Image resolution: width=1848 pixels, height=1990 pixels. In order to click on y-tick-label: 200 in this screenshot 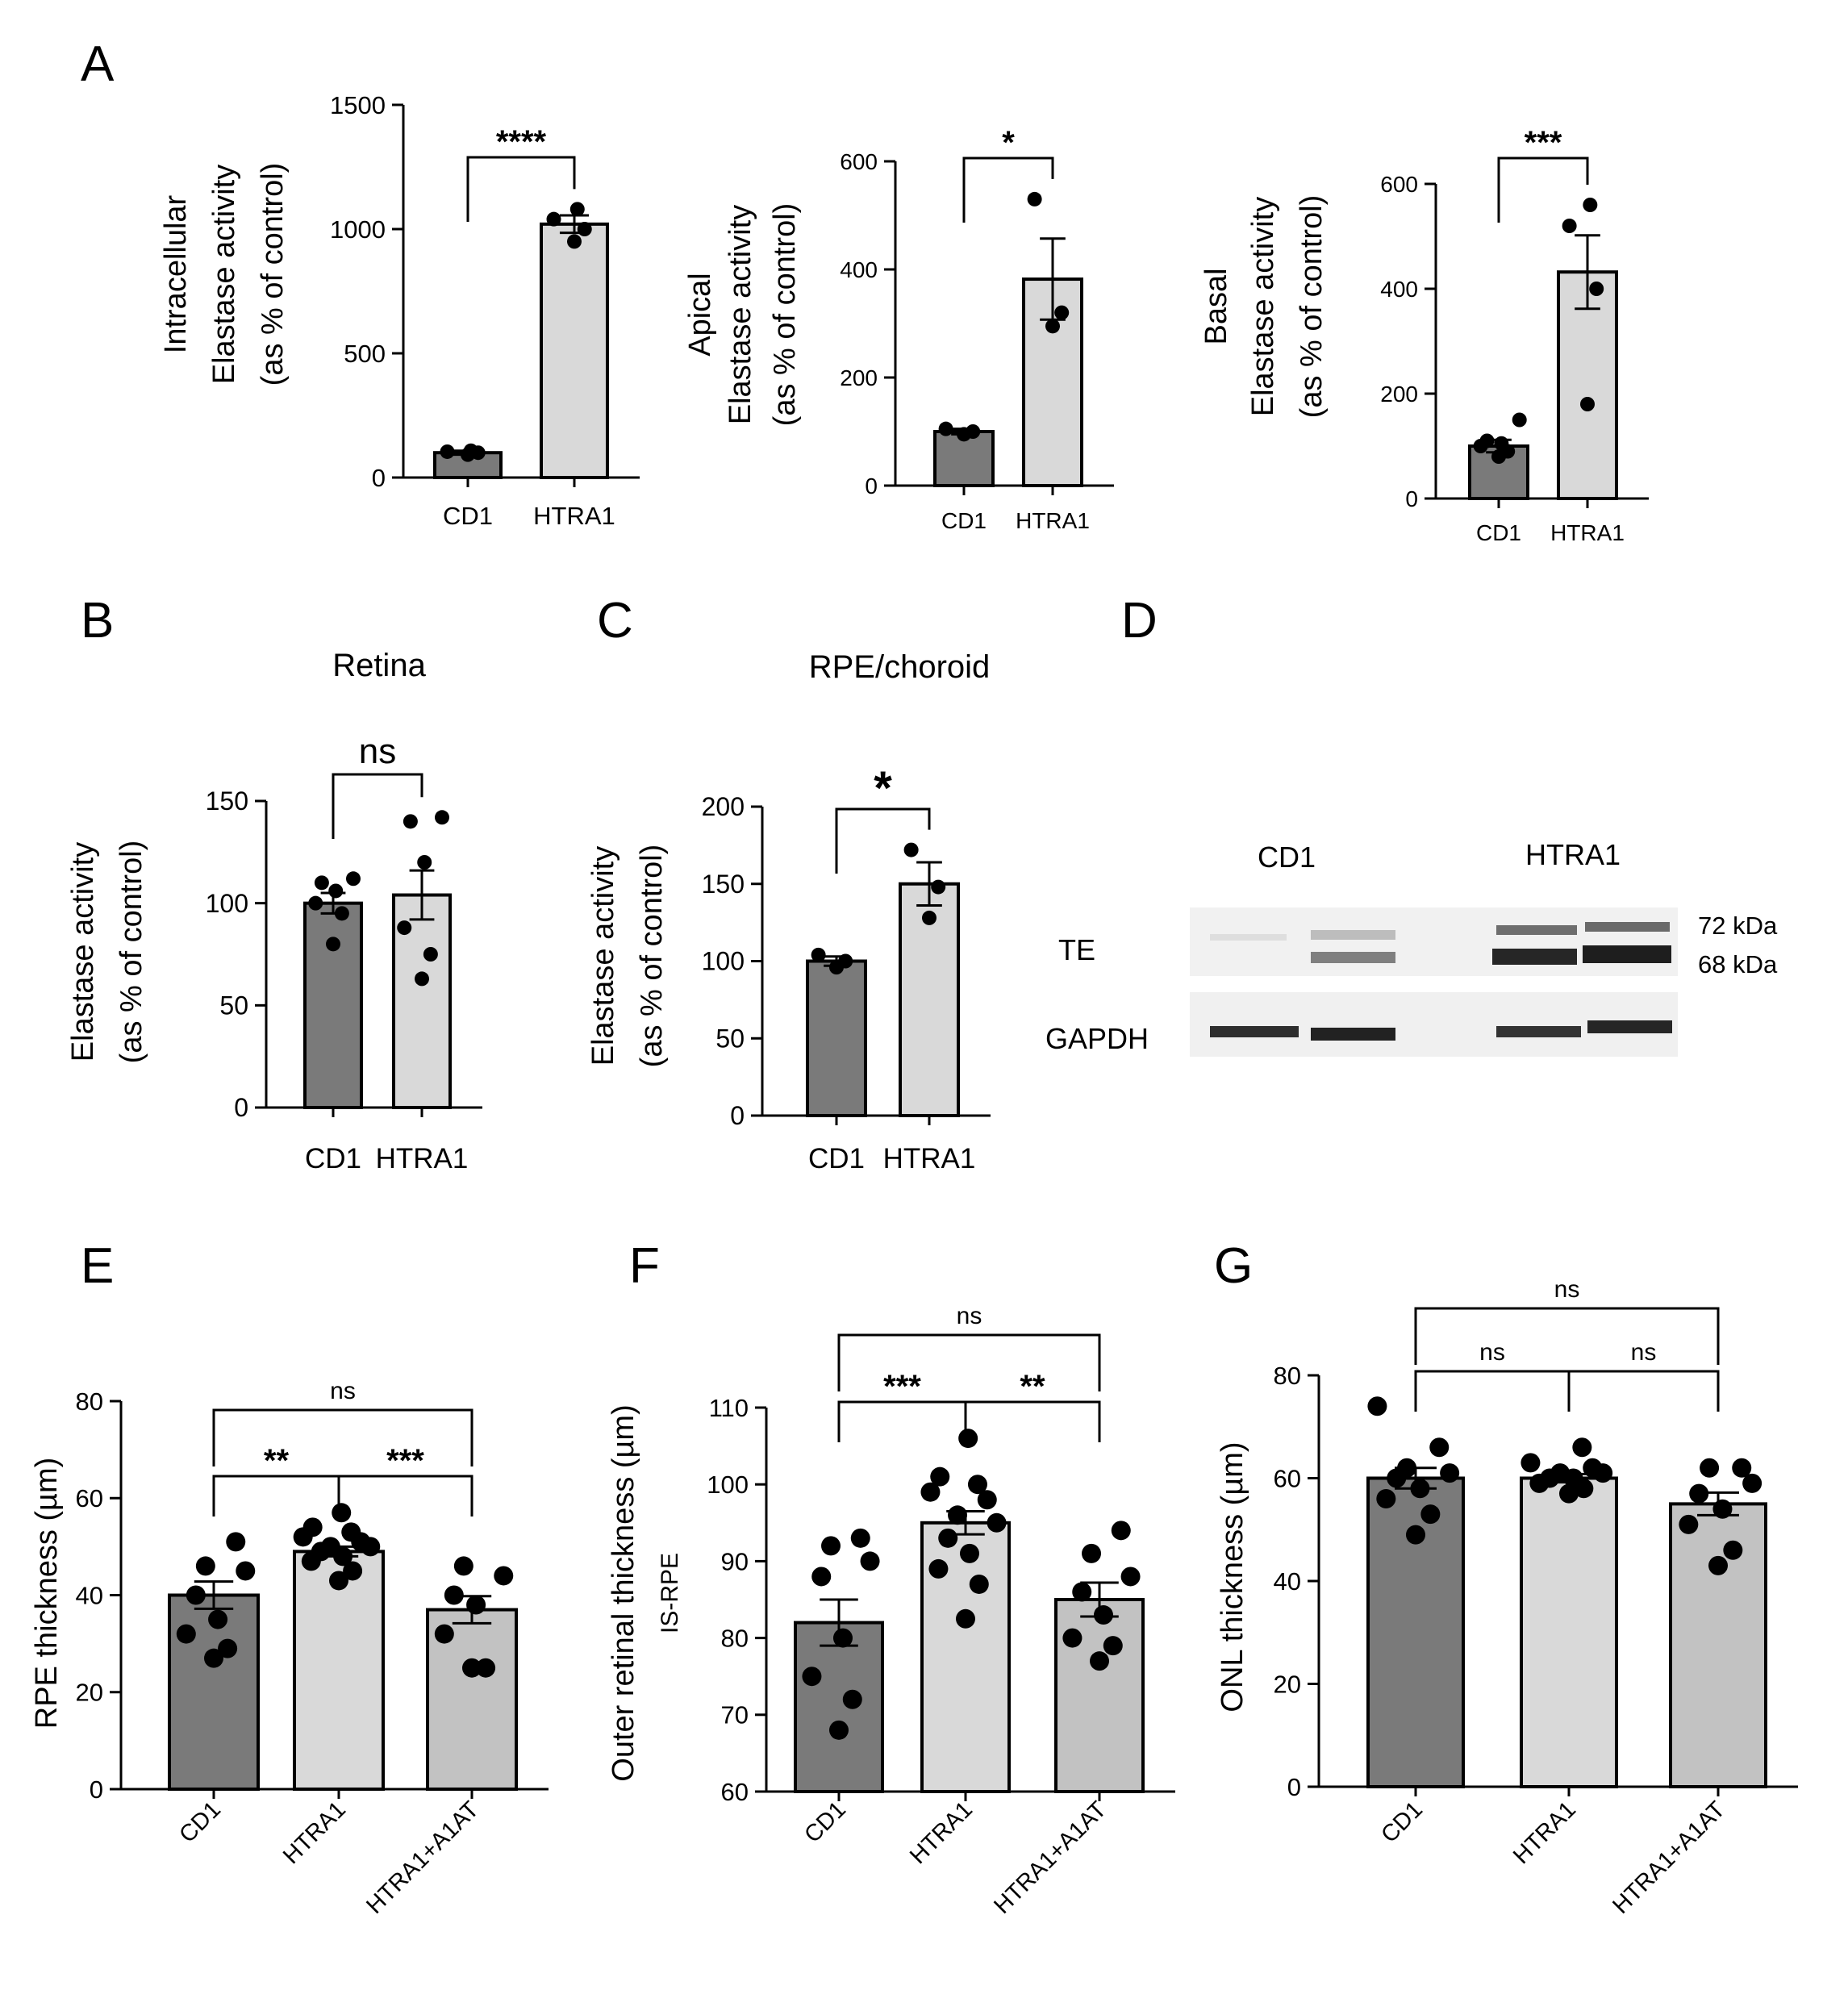, I will do `click(723, 806)`.